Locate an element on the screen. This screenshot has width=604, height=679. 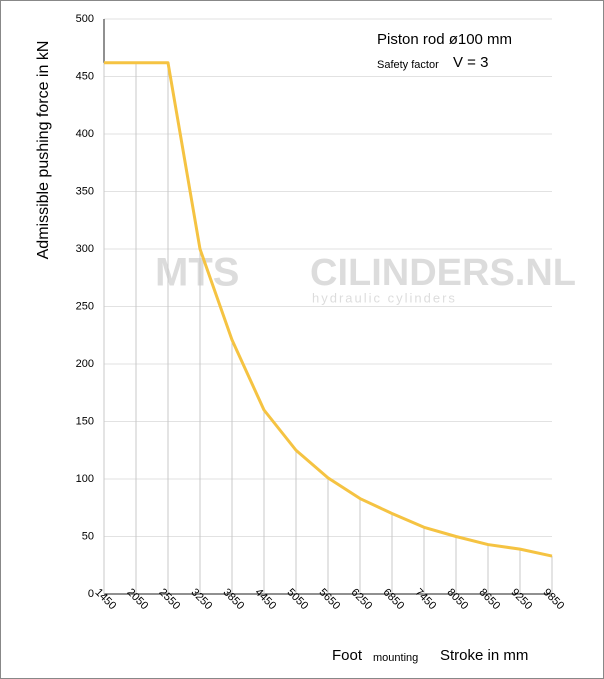
watermark: MTS CILINDERS.NL hydraulic cylinders is located at coordinates (365, 278).